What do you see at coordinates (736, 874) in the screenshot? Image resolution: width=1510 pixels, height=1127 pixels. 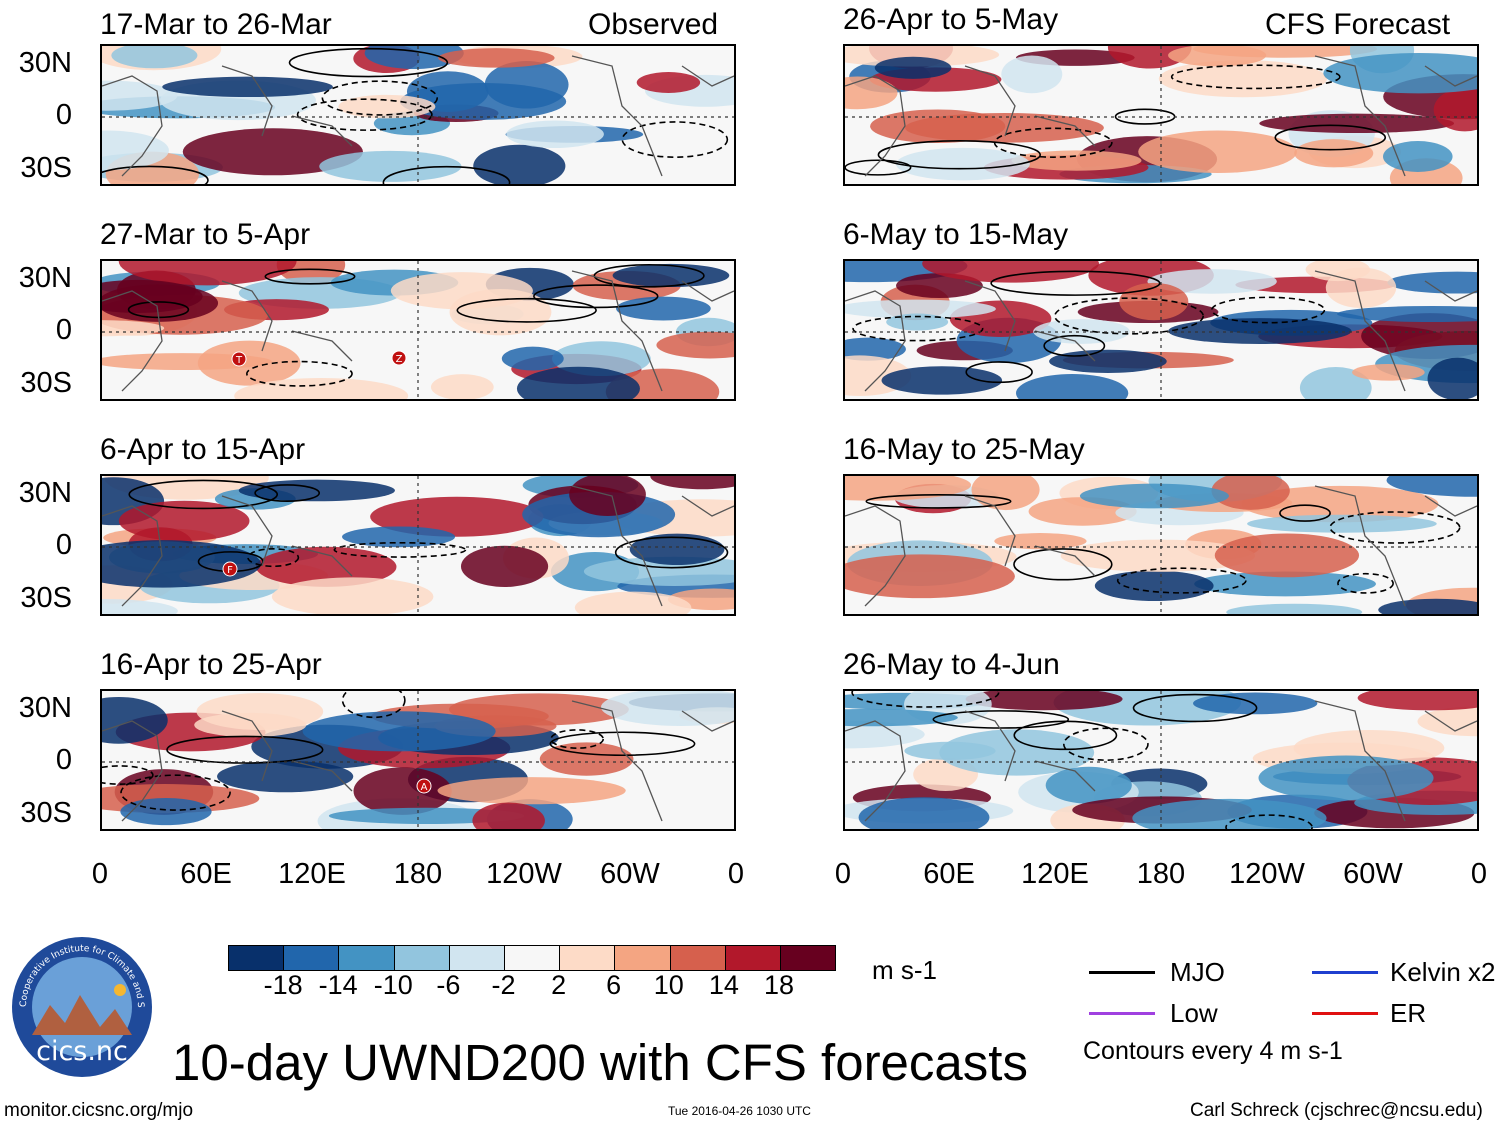 I see `longitude-label: 0` at bounding box center [736, 874].